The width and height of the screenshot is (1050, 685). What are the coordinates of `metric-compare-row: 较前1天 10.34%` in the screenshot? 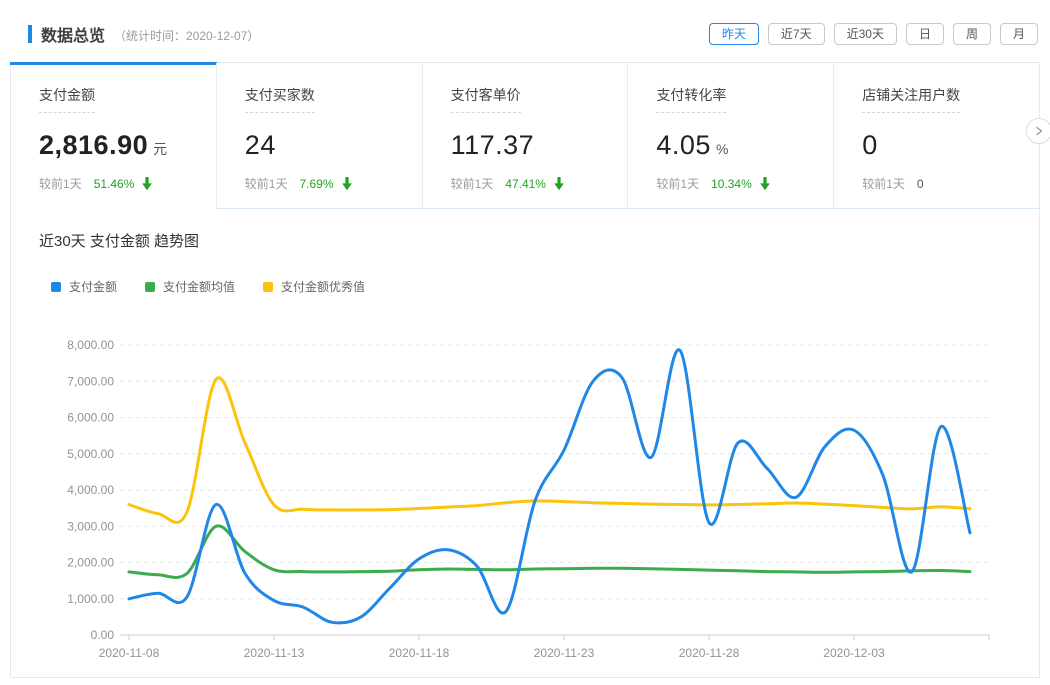 It's located at (731, 183).